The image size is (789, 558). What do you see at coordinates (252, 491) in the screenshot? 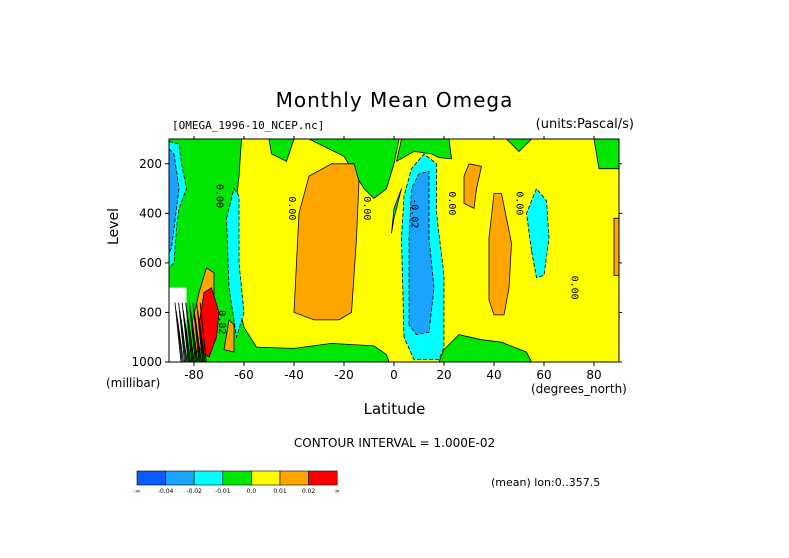
I see `colorbar-label: 0.0` at bounding box center [252, 491].